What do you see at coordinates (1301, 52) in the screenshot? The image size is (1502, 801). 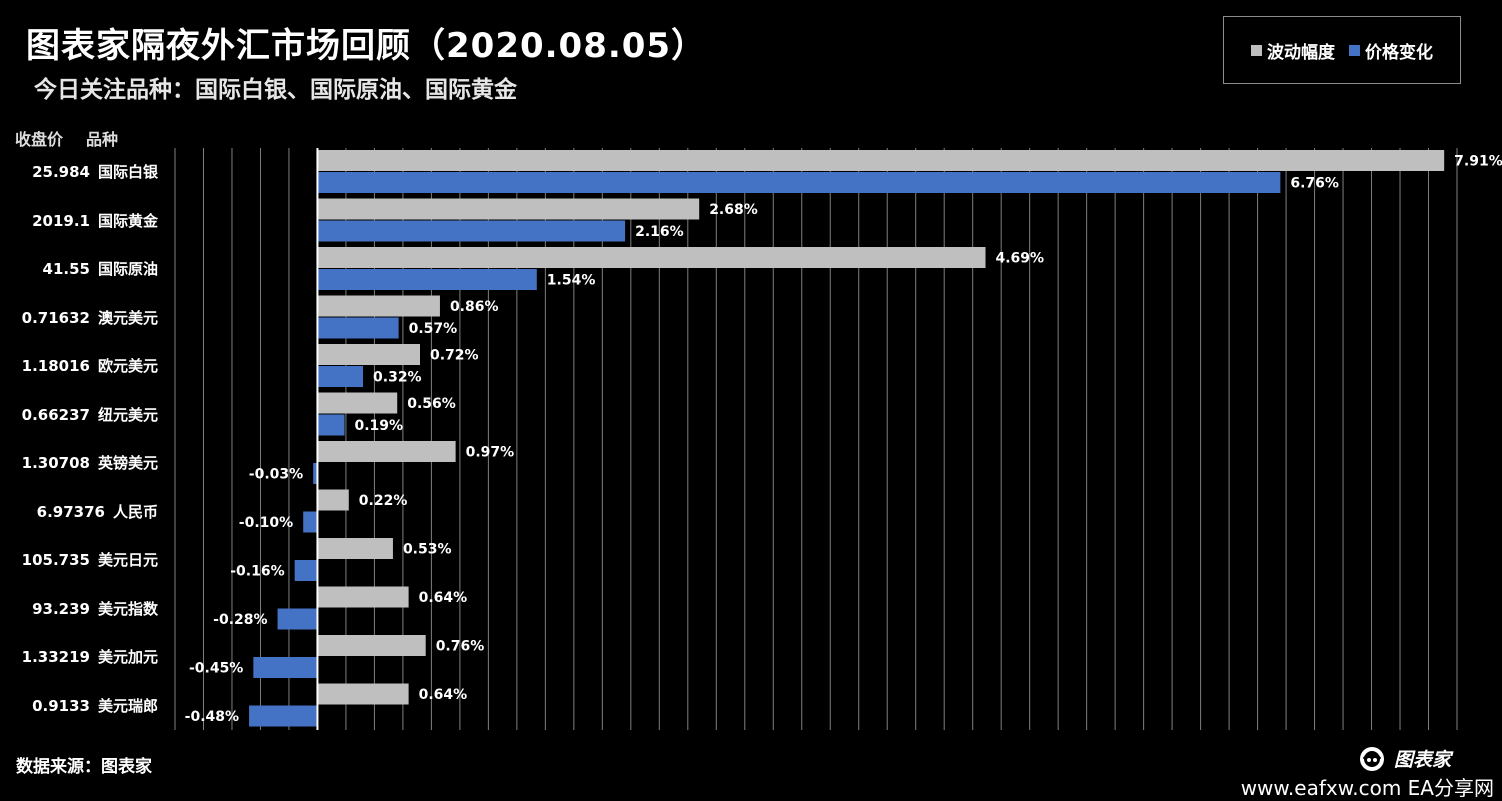 I see `legend-label-volatility: 波动幅度` at bounding box center [1301, 52].